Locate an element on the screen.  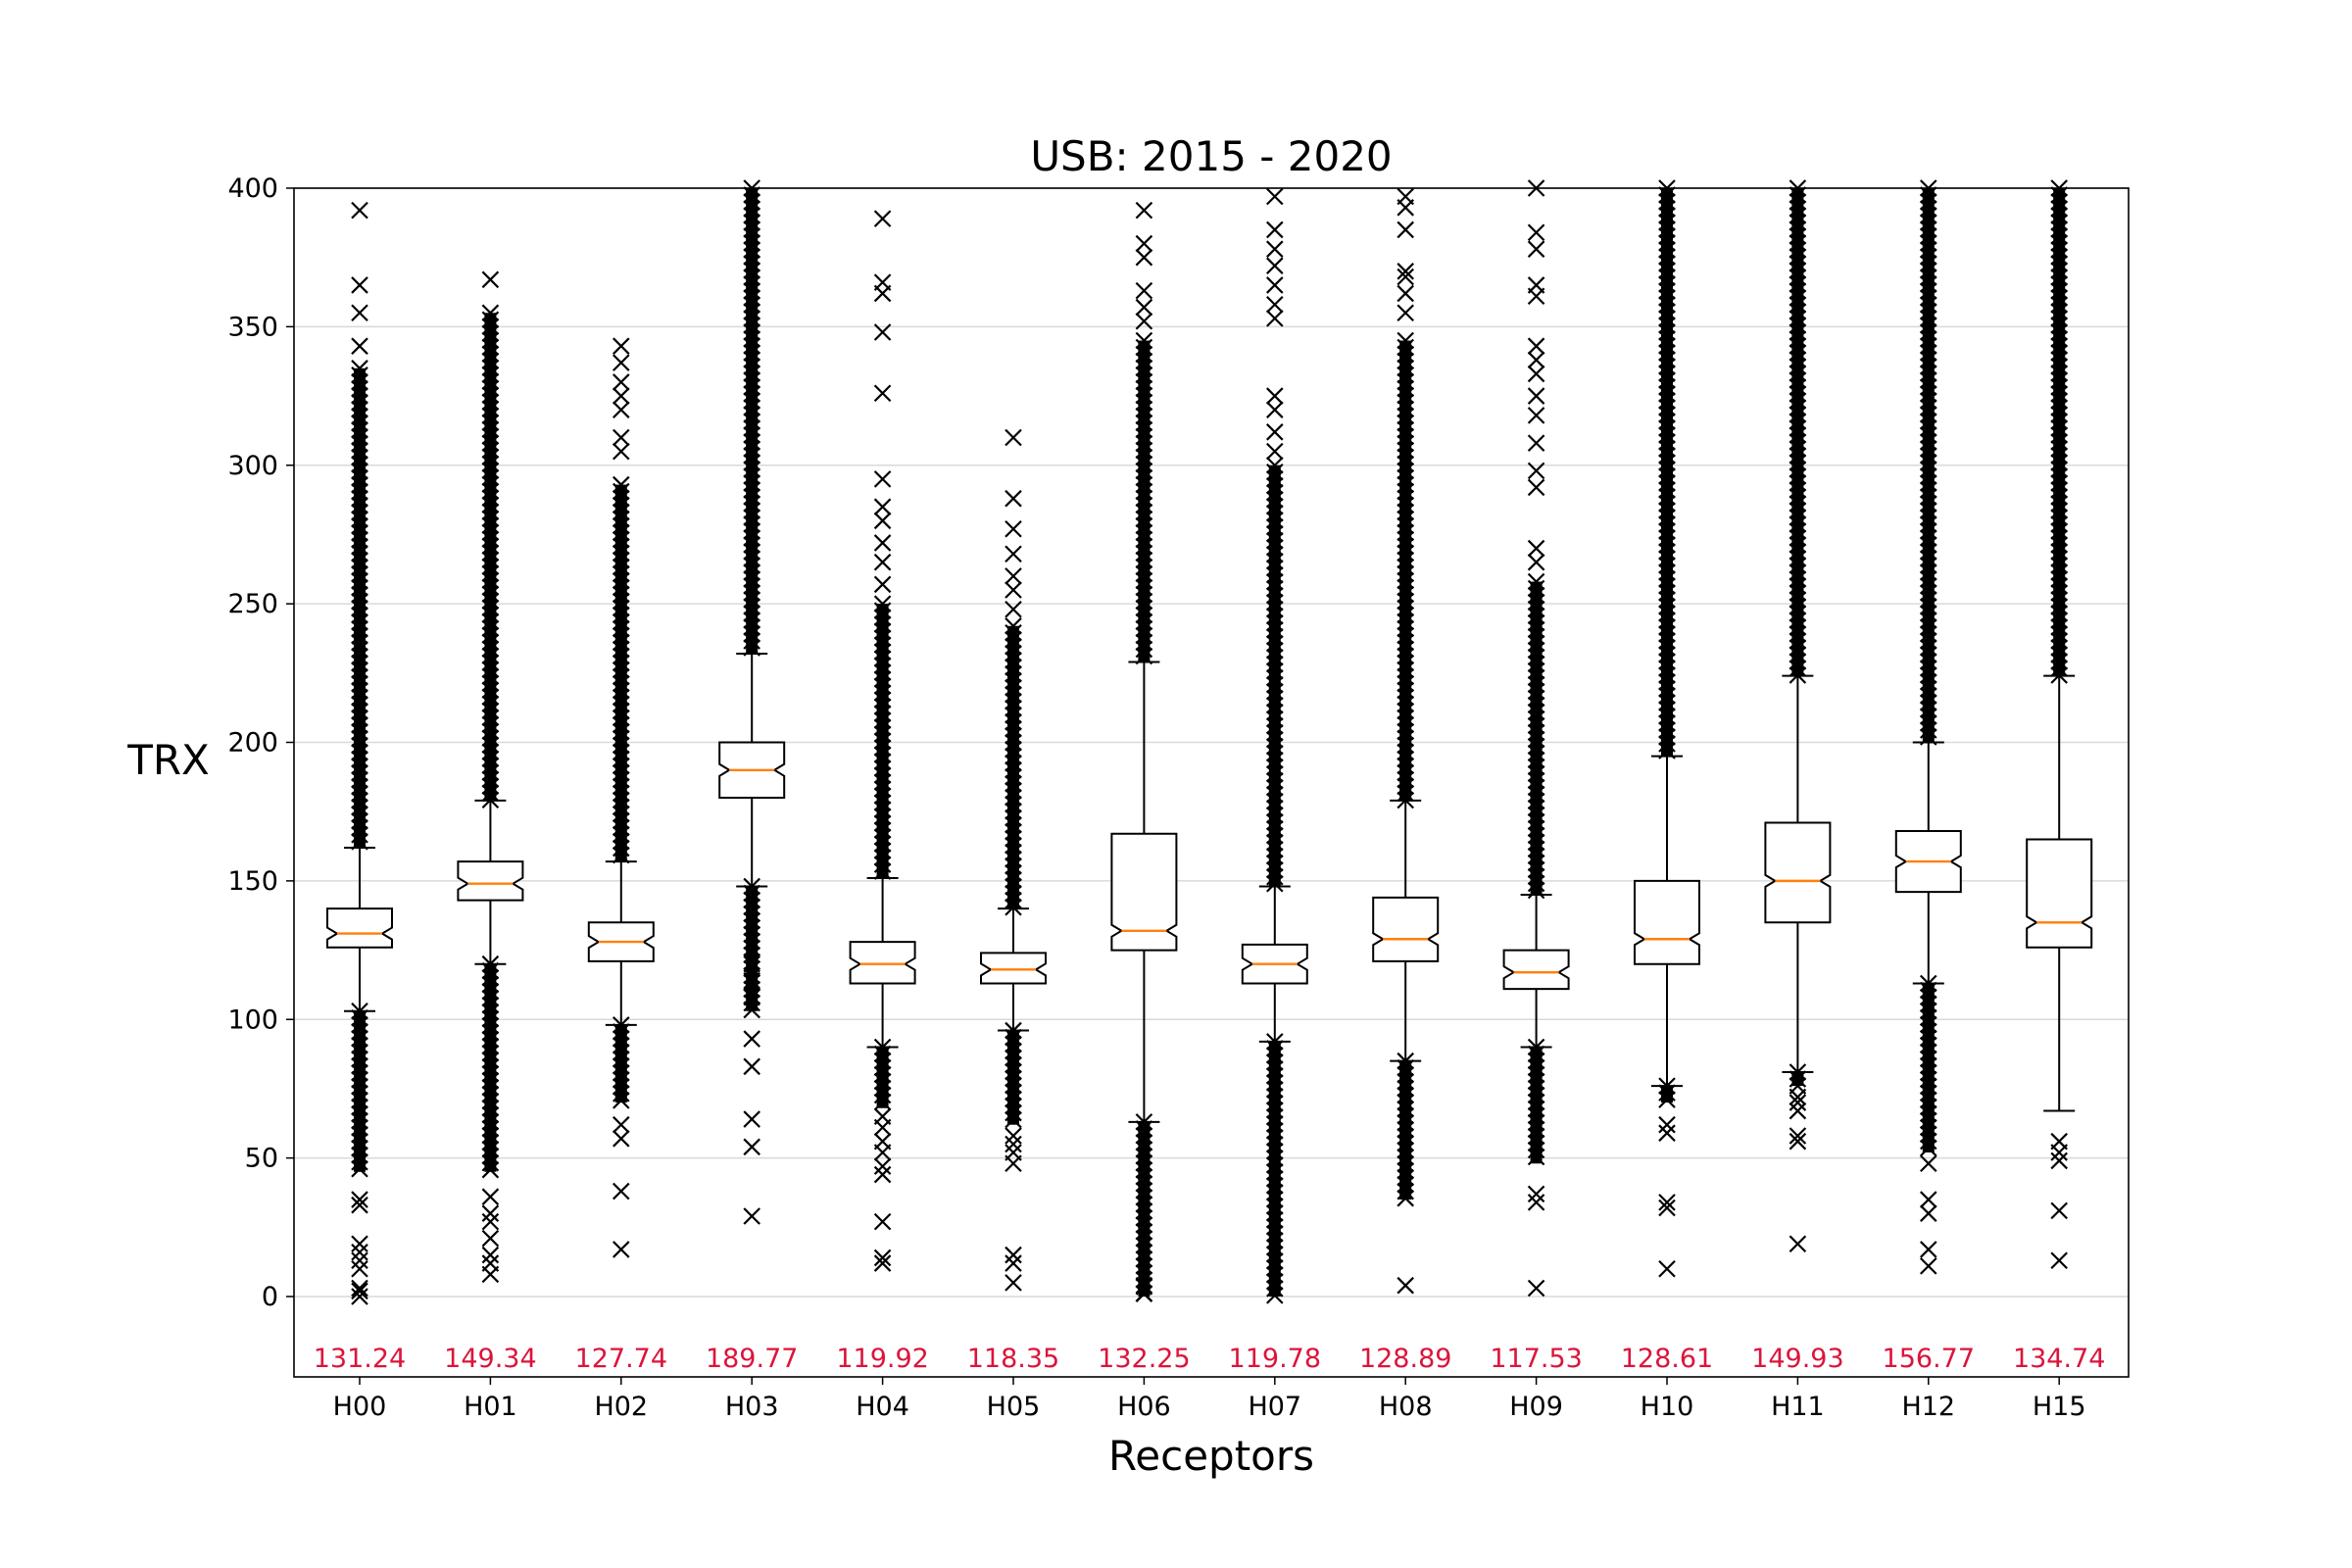
y-axis-label: TRX is located at coordinates (168, 760).